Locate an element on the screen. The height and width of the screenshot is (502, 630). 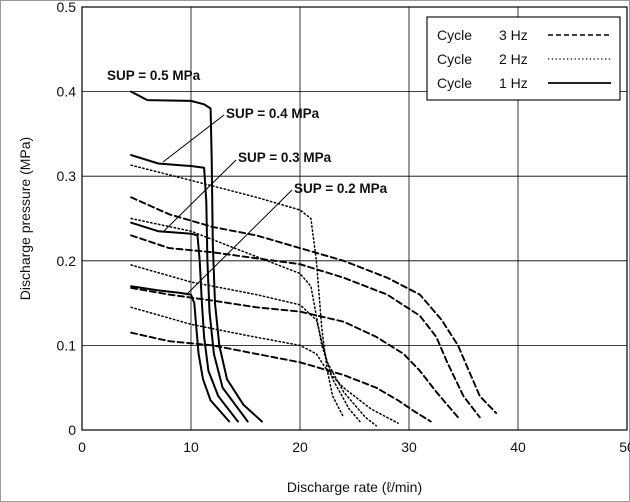
legend-label-1hz-cycle: Cycle is located at coordinates (454, 83).